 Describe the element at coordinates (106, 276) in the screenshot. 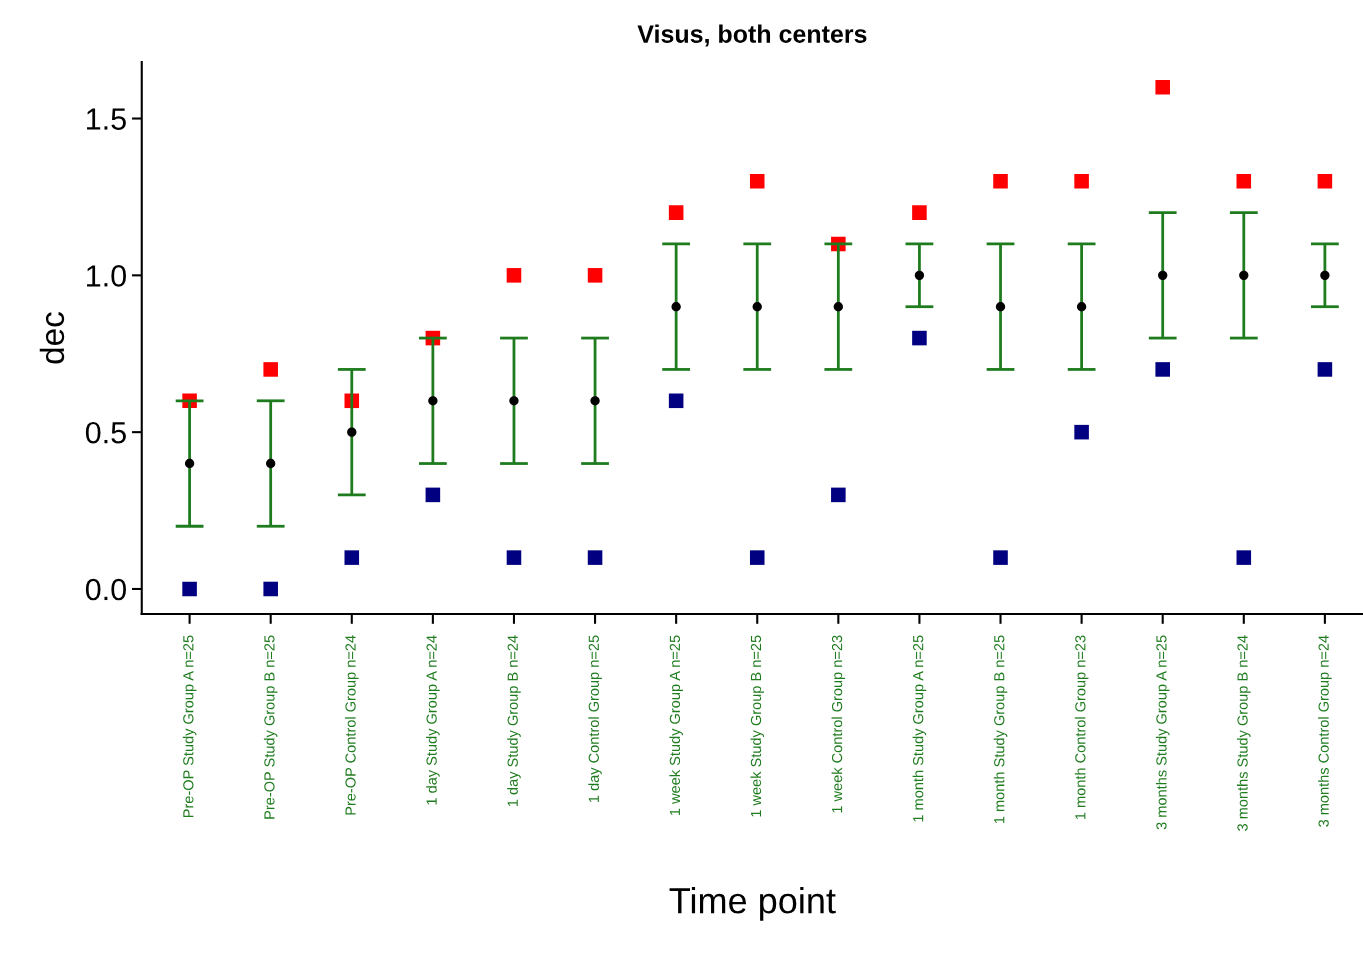

I see `y-tick-label: 1.0` at that location.